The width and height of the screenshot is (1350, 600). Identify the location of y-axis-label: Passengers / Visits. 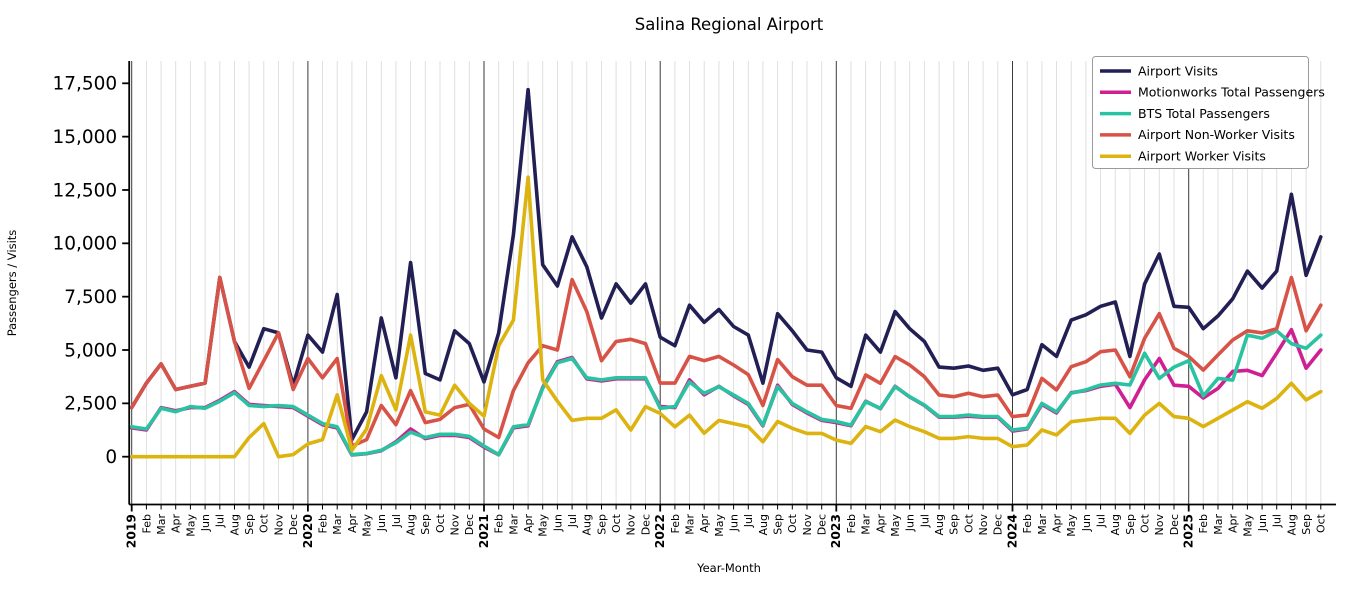
(12, 283).